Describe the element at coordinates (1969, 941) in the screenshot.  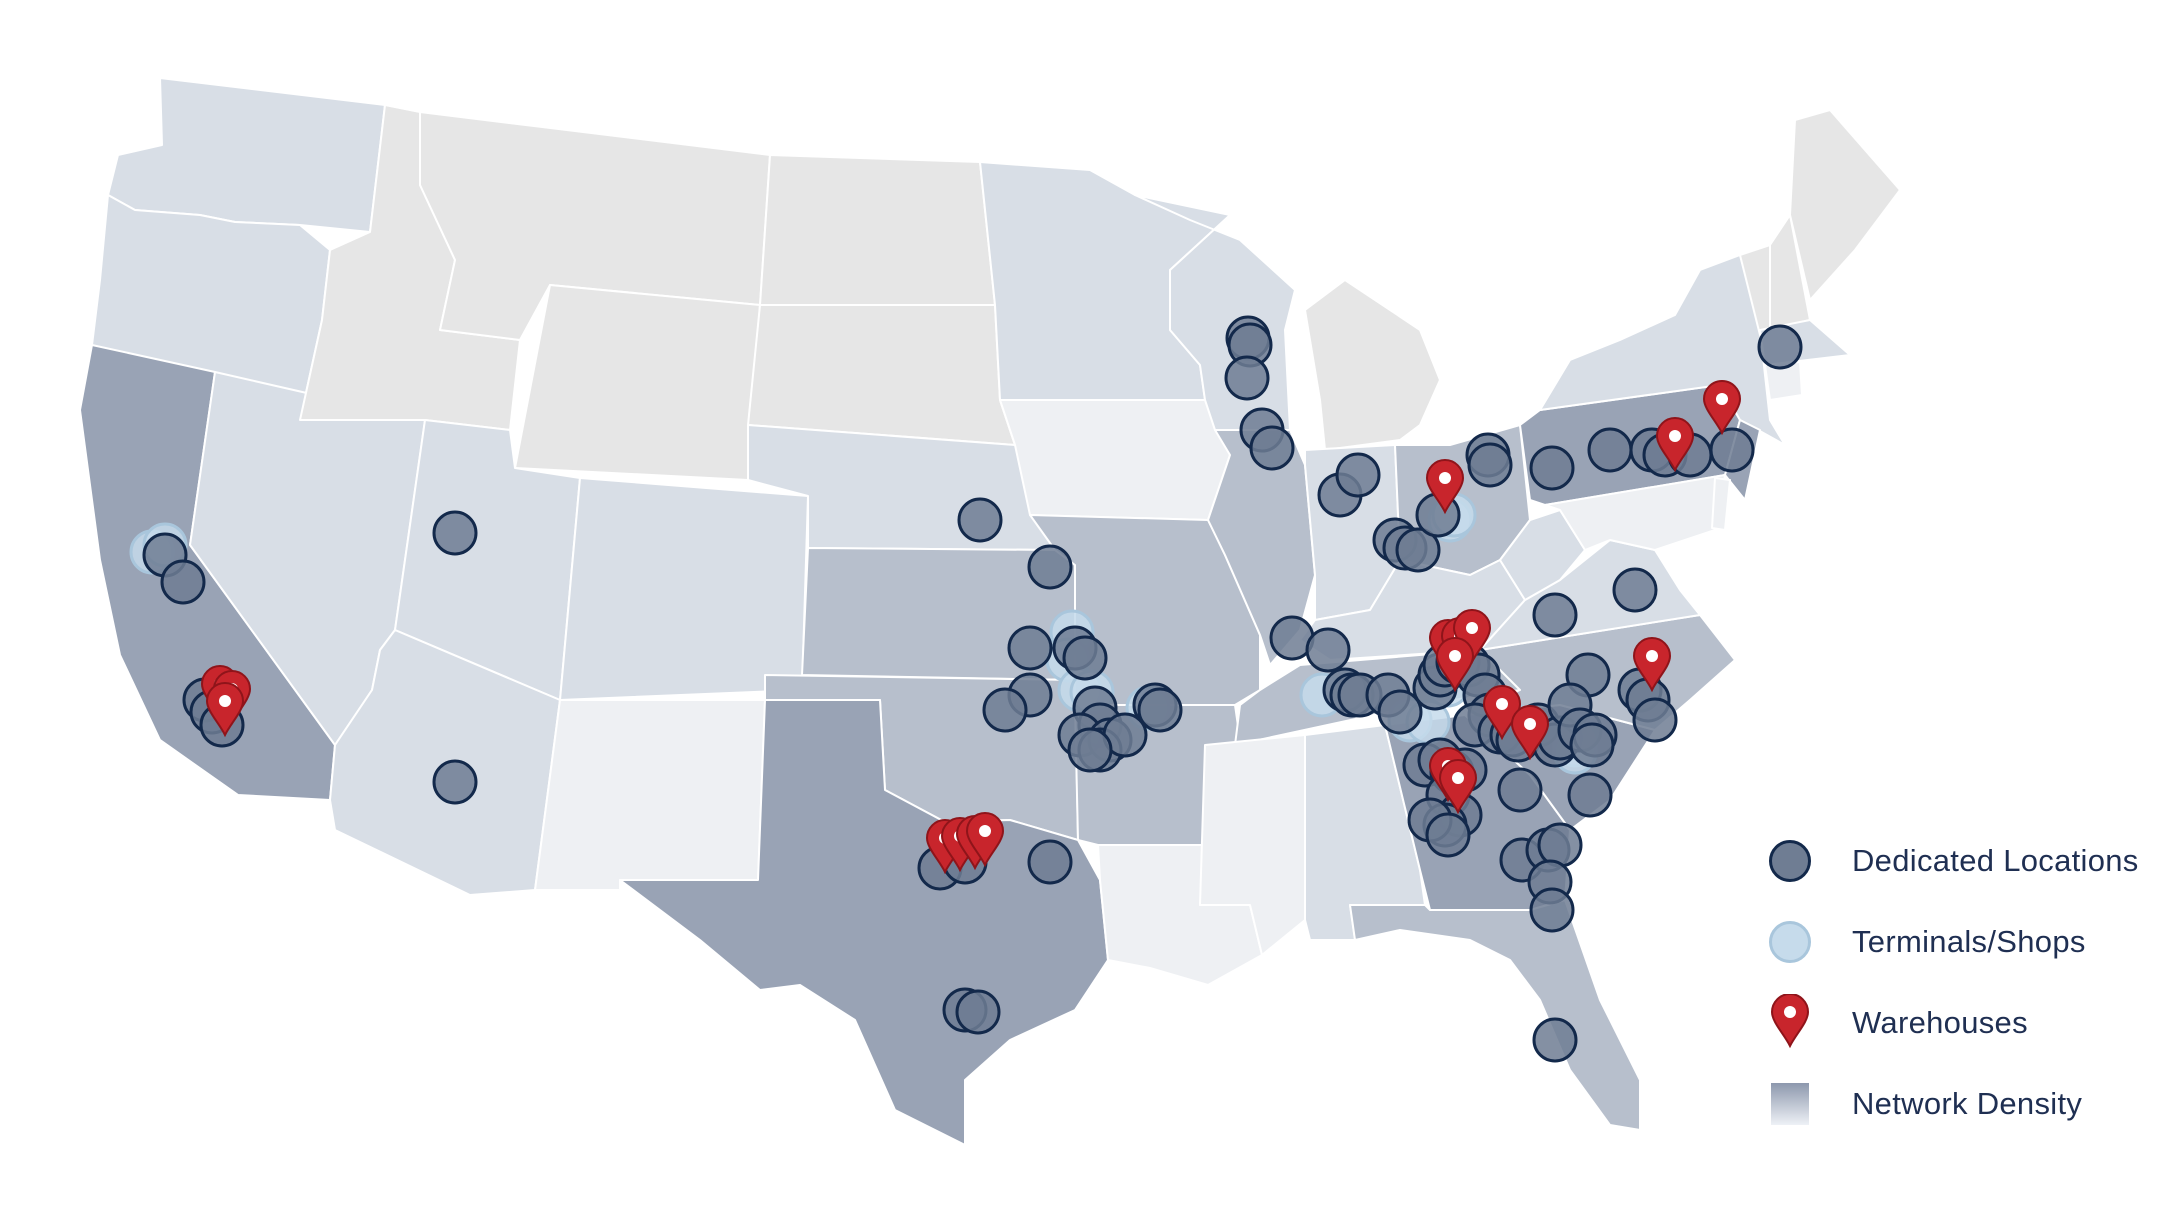
I see `legend-label-terminals: Terminals/Shops` at that location.